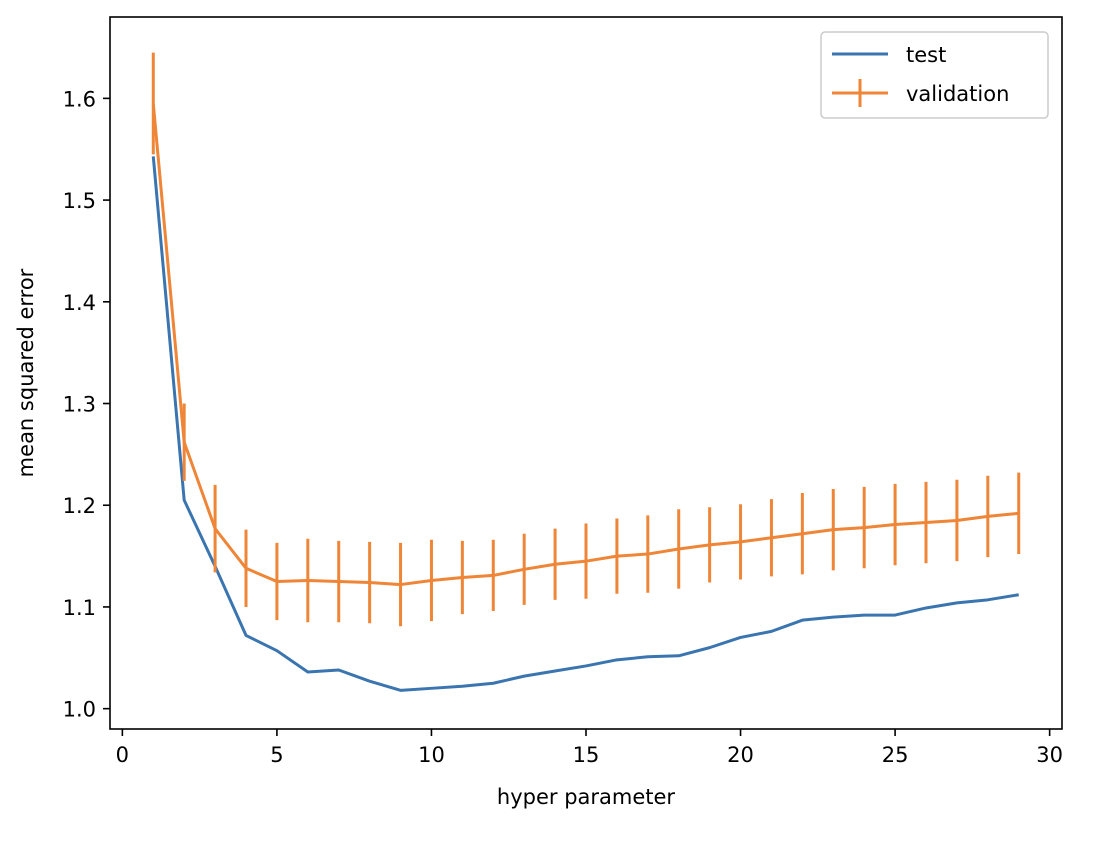 The width and height of the screenshot is (1094, 848). Describe the element at coordinates (276, 755) in the screenshot. I see `x-tick-label: 5` at that location.